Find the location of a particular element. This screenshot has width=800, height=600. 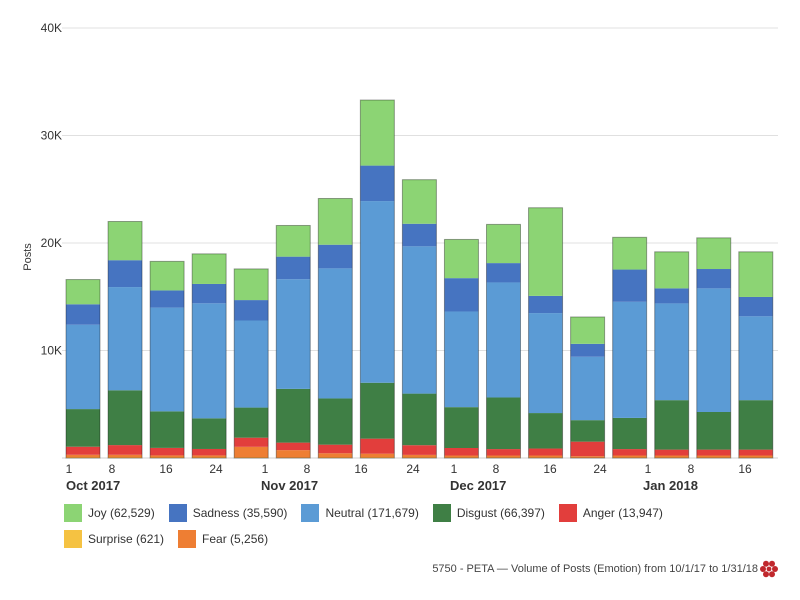

legend-item: Joy (62,529) is located at coordinates (109, 513).